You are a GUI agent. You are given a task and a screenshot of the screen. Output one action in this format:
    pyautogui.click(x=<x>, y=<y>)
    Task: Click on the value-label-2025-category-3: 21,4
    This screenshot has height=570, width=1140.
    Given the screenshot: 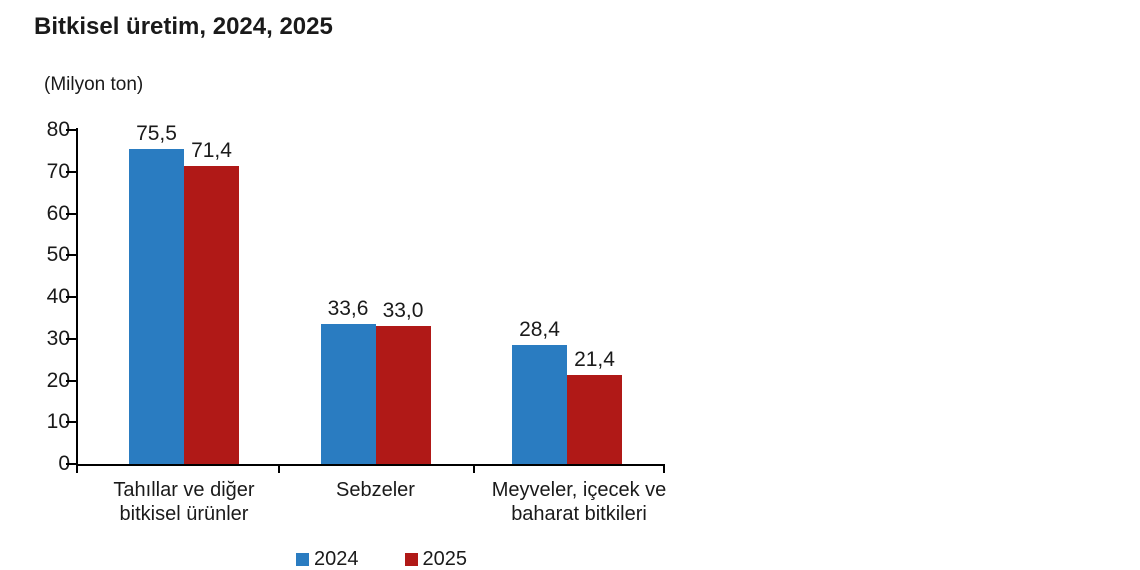 What is the action you would take?
    pyautogui.click(x=594, y=359)
    